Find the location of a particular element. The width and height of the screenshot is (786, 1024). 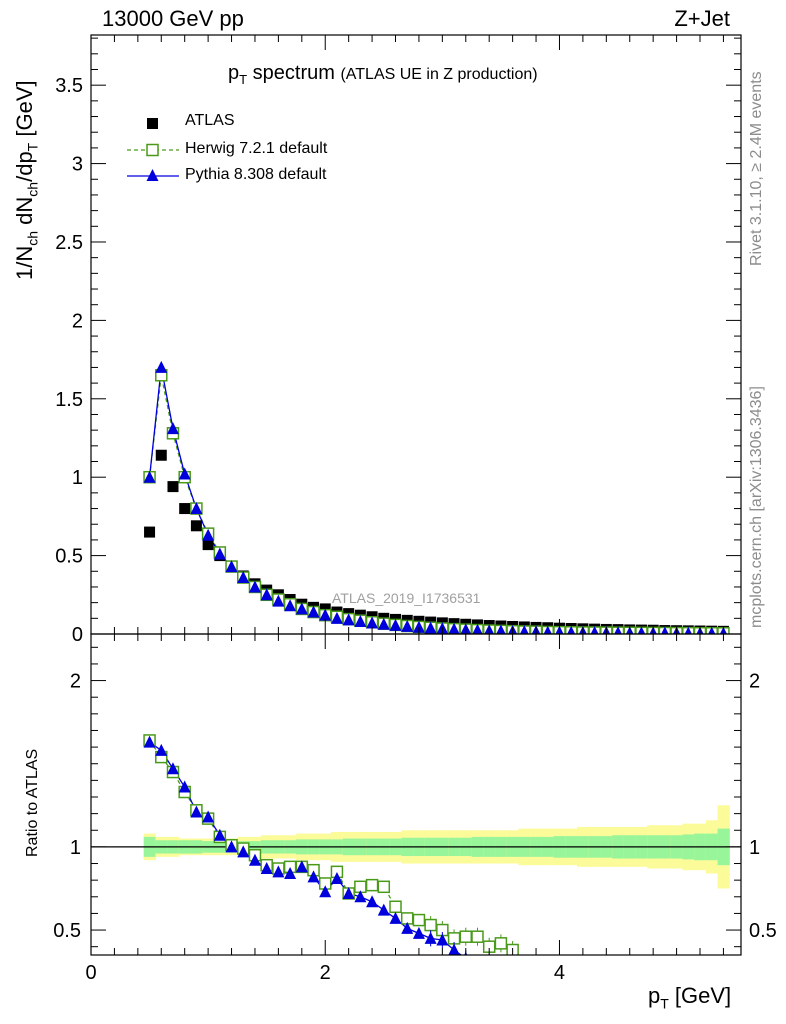

main-ytick-label: 0.5 is located at coordinates (69, 557).